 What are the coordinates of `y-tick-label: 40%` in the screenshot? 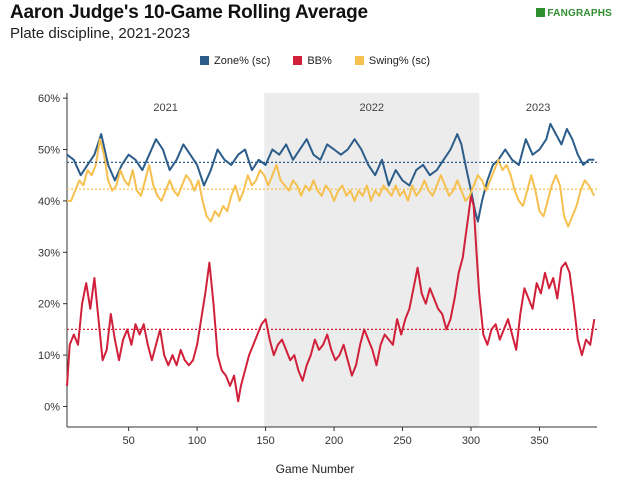 It's located at (49, 202).